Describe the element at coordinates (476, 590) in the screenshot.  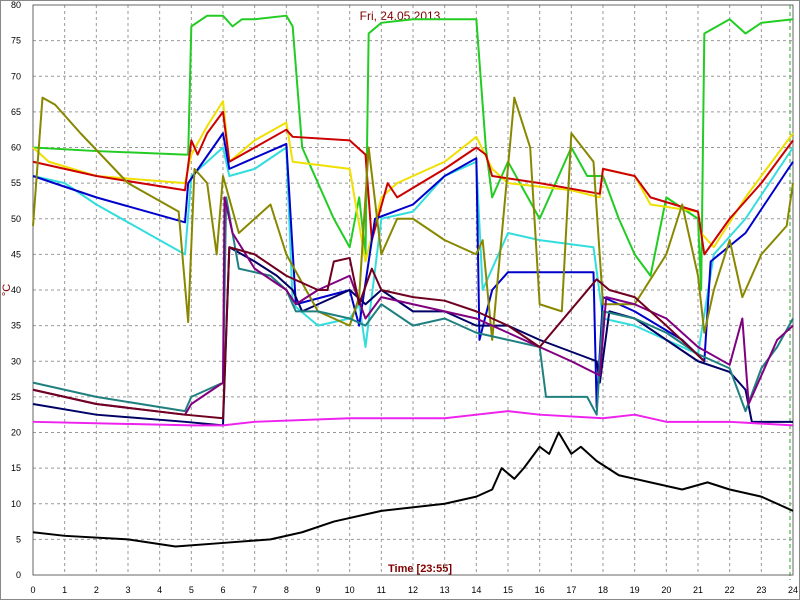
I see `x-tick-label: 14` at that location.